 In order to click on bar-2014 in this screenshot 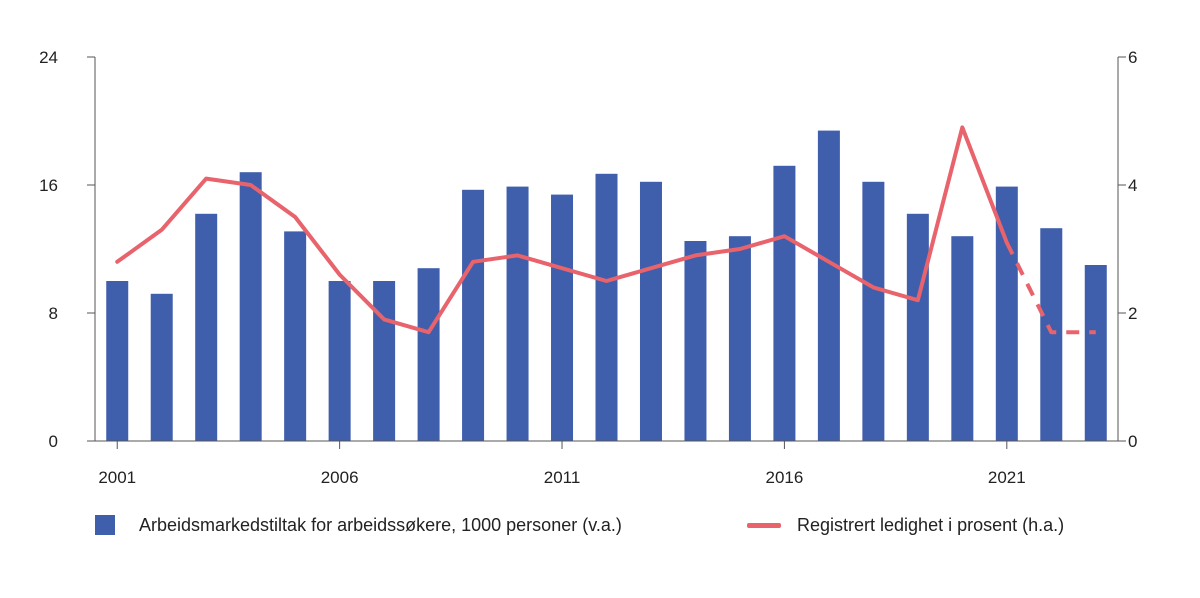, I will do `click(695, 341)`.